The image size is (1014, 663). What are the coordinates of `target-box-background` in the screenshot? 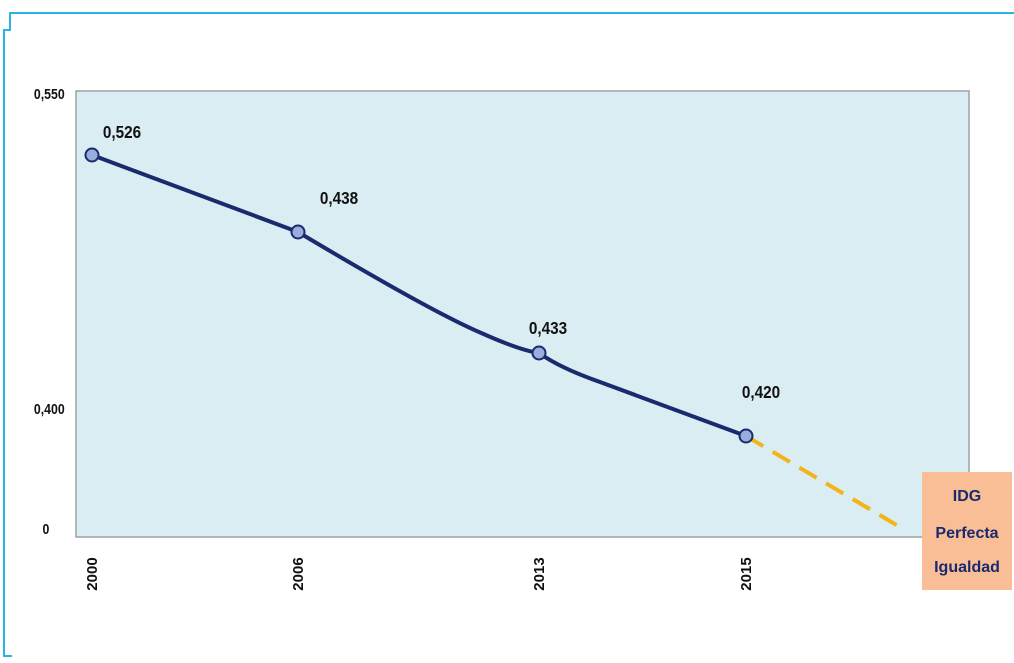 It's located at (967, 531).